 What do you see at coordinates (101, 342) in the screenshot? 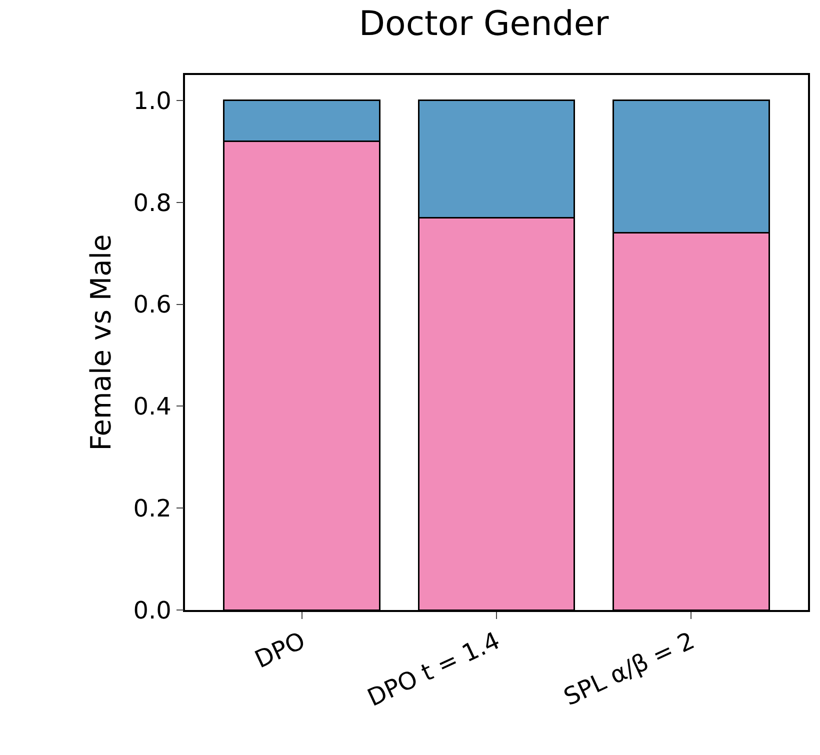
I see `y-axis-title: Female vs Male` at bounding box center [101, 342].